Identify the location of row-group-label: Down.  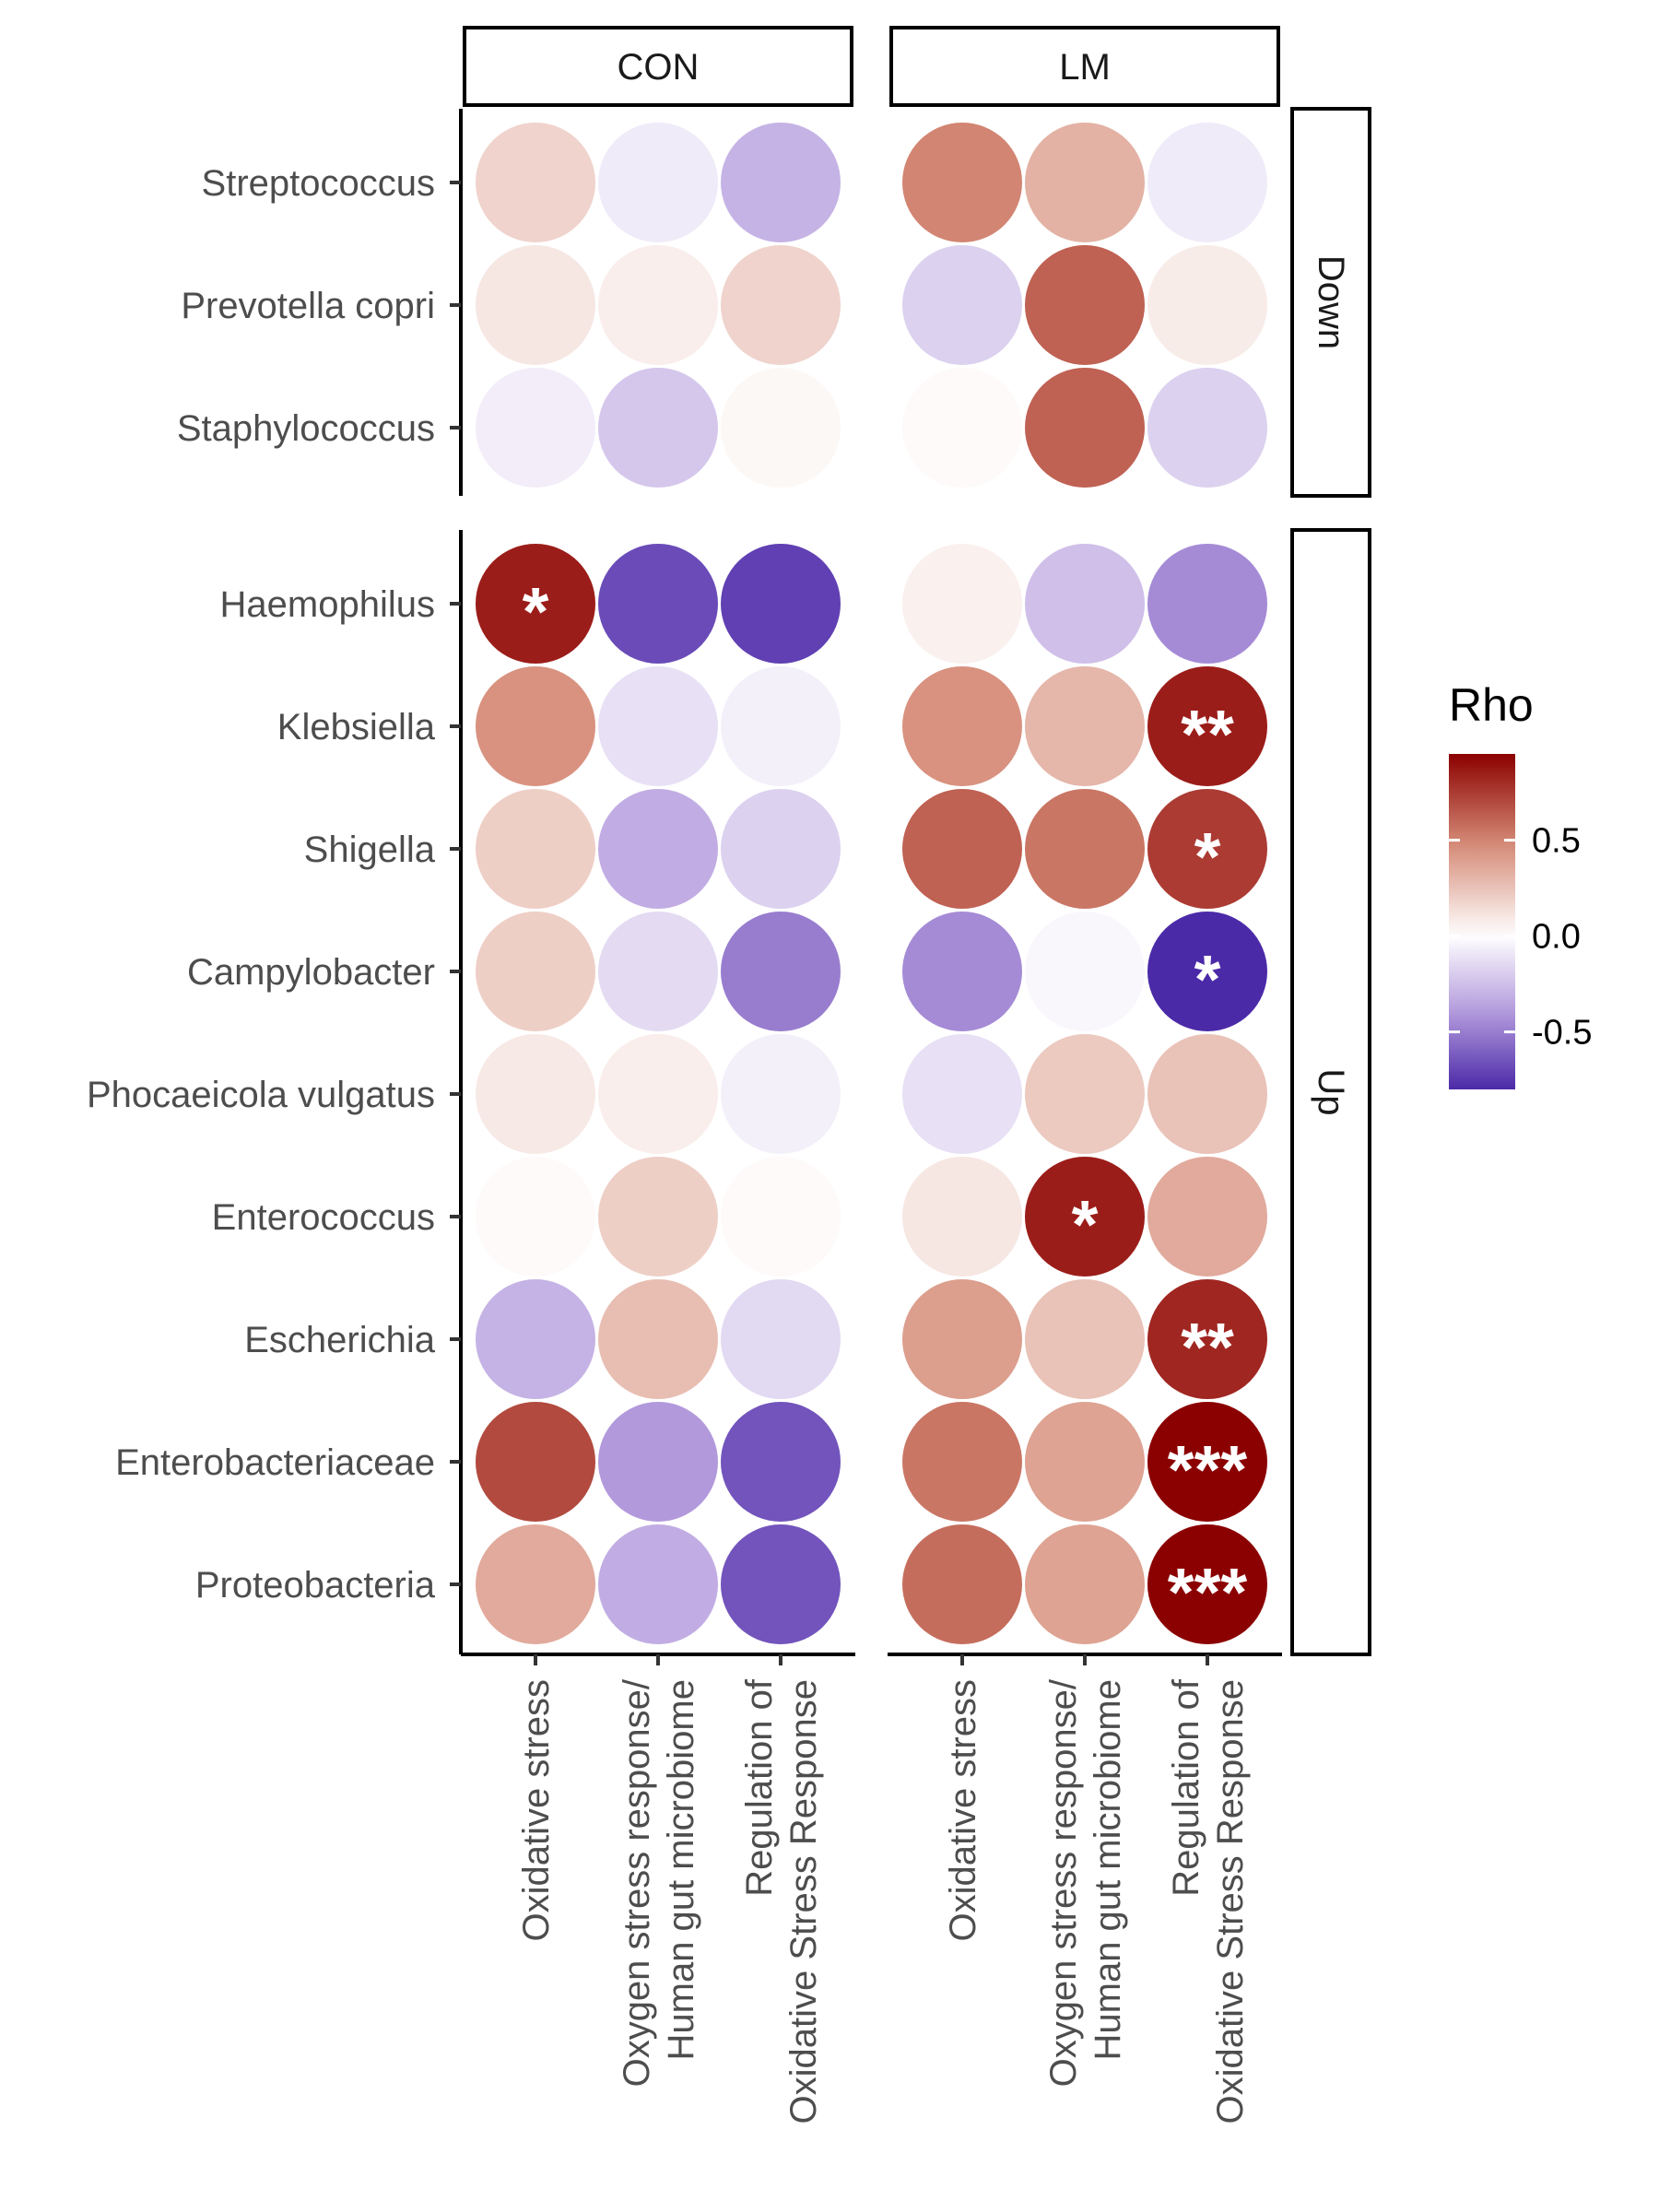
(1331, 302).